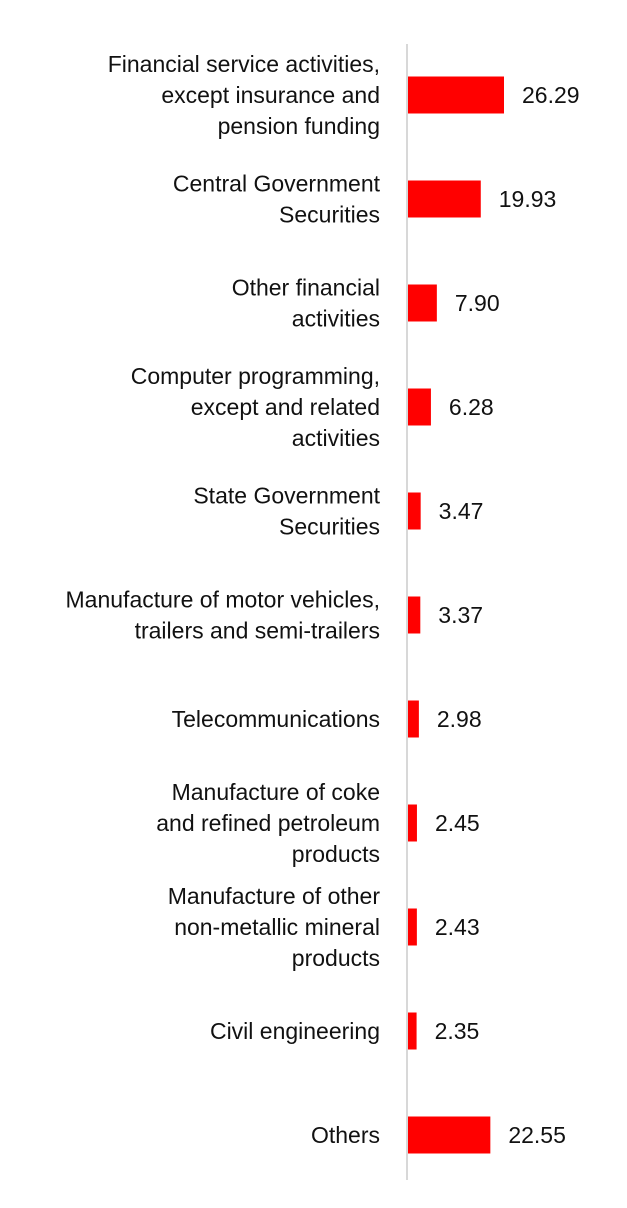 This screenshot has width=627, height=1208. What do you see at coordinates (286, 511) in the screenshot?
I see `category-label: State Government Securities` at bounding box center [286, 511].